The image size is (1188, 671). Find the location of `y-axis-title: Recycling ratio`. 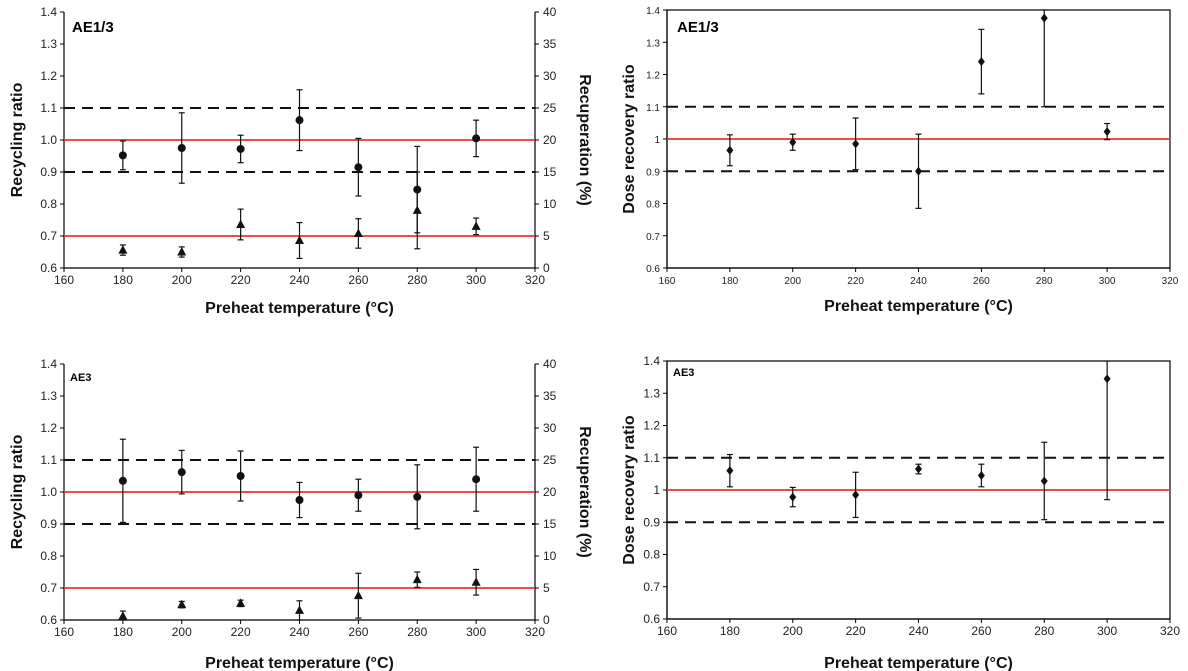

y-axis-title: Recycling ratio is located at coordinates (17, 491).